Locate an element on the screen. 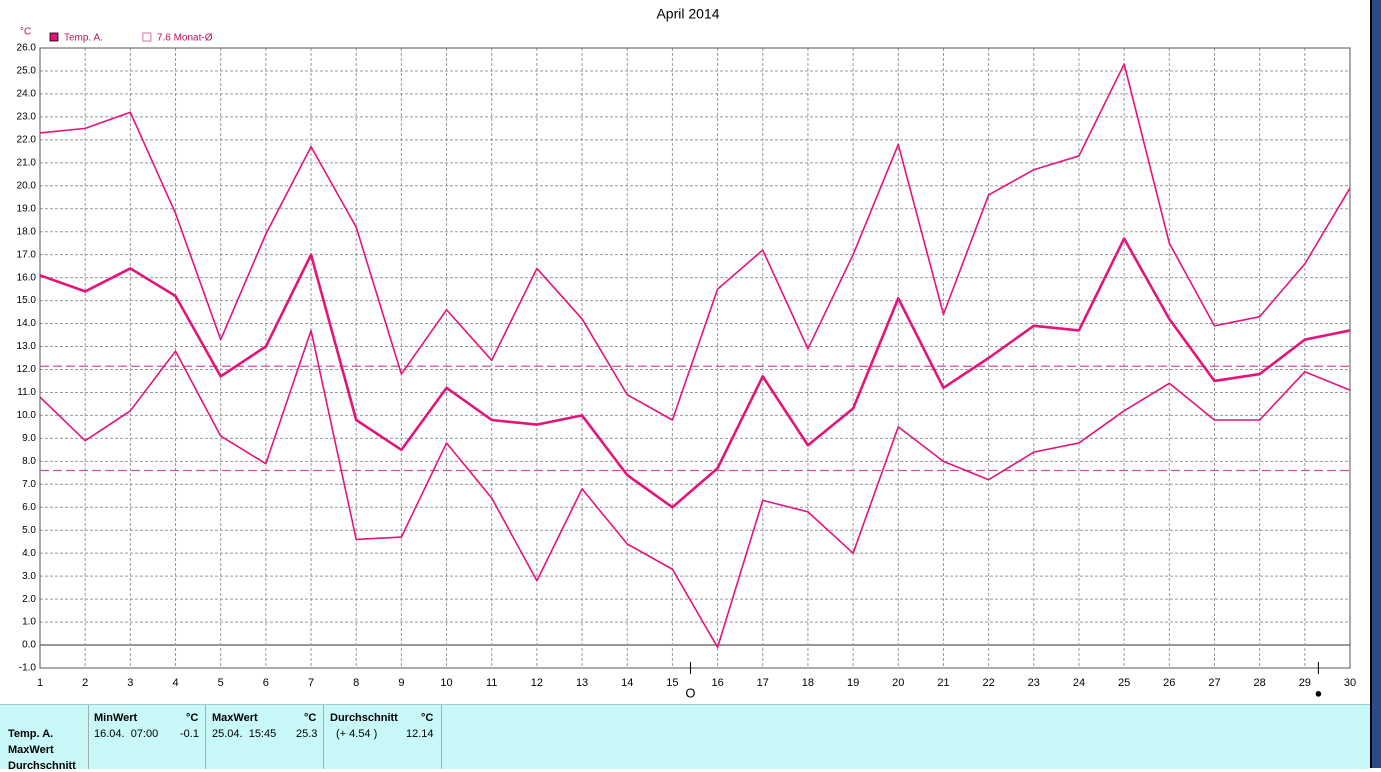  y-tick-label: 3.0 is located at coordinates (29, 576).